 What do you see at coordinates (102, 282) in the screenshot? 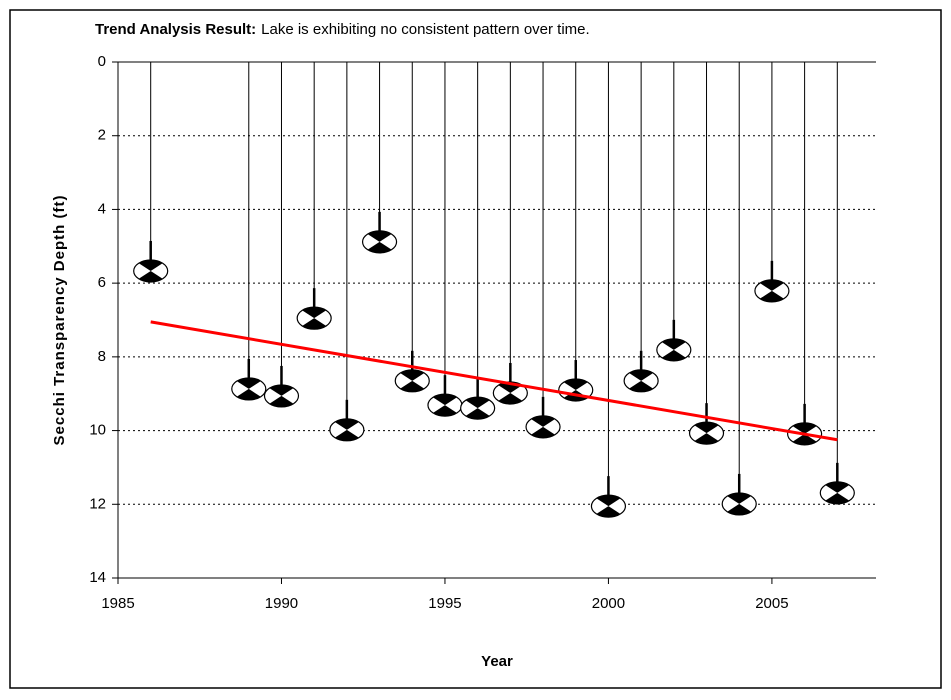
I see `y-tick-label: 6` at bounding box center [102, 282].